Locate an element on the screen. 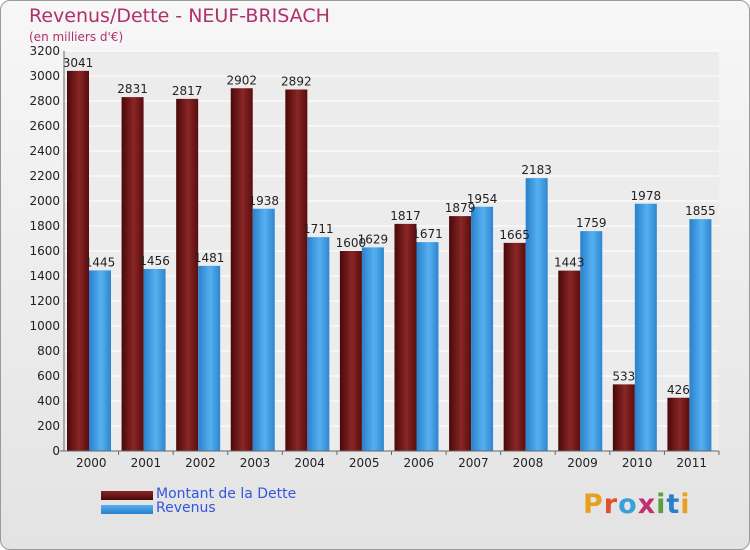  data-label-revenue: 1629 is located at coordinates (373, 239).